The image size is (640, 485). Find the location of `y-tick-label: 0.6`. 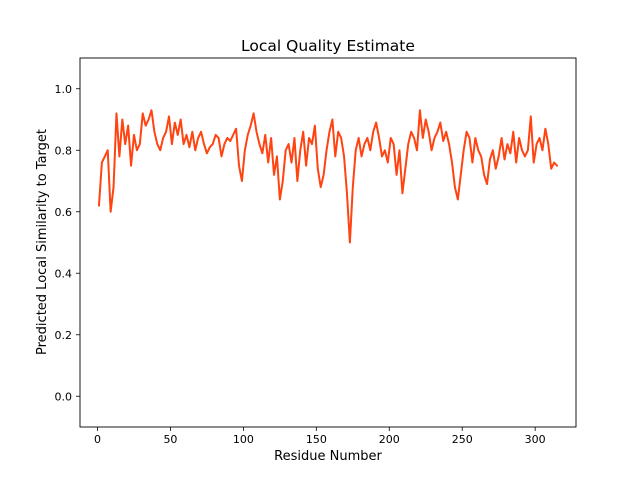

y-tick-label: 0.6 is located at coordinates (64, 212).